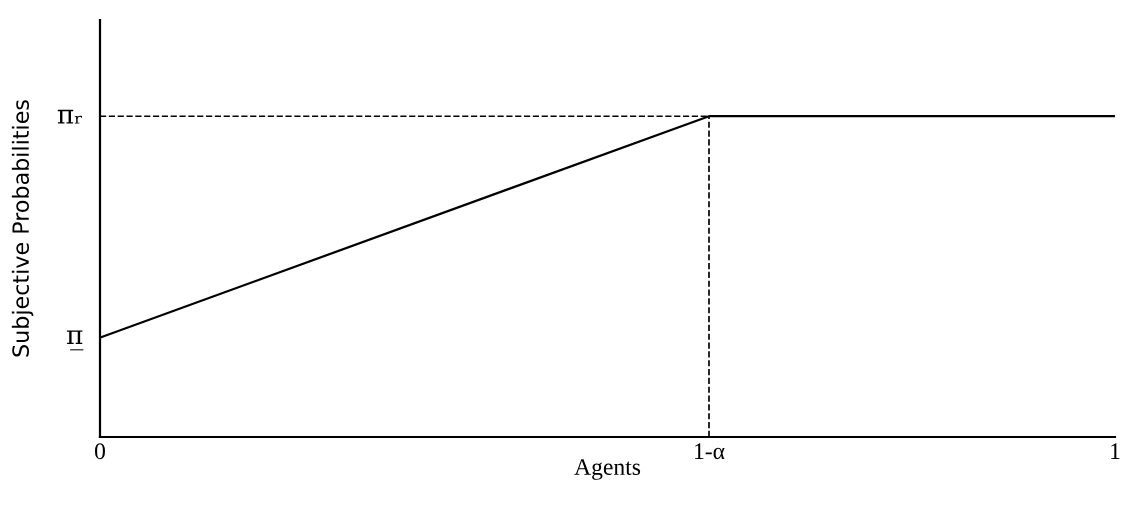 Image resolution: width=1128 pixels, height=510 pixels. What do you see at coordinates (69, 116) in the screenshot?
I see `annotation: πᵣ` at bounding box center [69, 116].